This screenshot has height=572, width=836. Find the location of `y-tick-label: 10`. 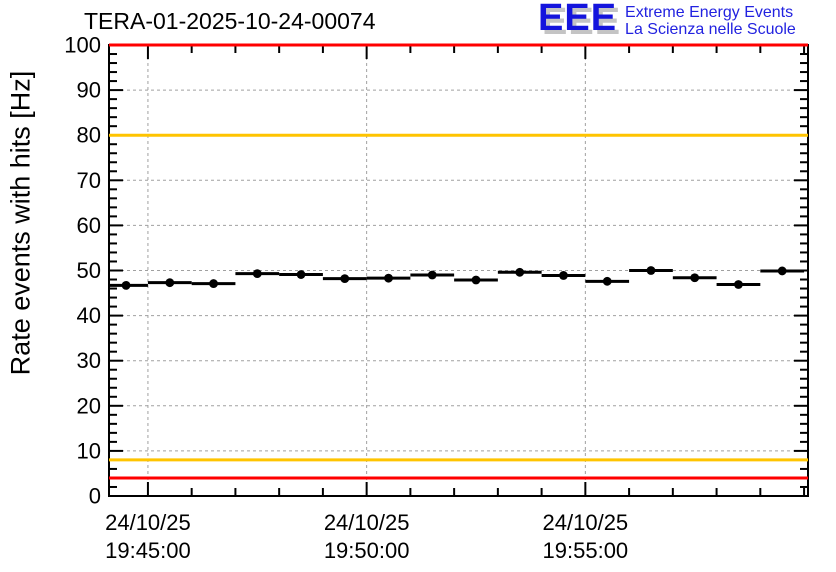

y-tick-label: 10 is located at coordinates (89, 450).